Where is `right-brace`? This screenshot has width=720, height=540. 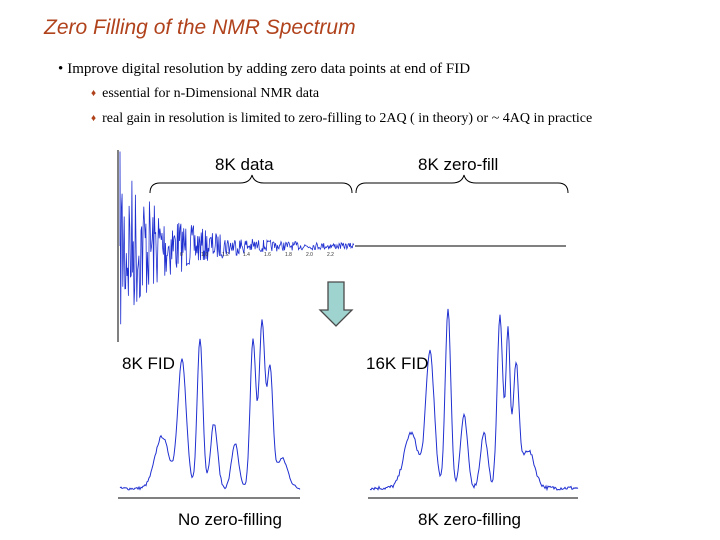 right-brace is located at coordinates (462, 184).